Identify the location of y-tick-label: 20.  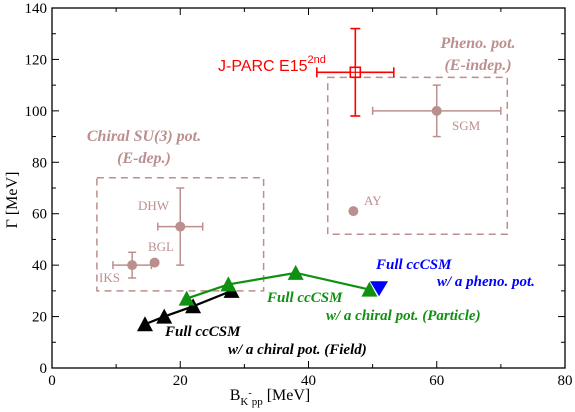
(39, 318).